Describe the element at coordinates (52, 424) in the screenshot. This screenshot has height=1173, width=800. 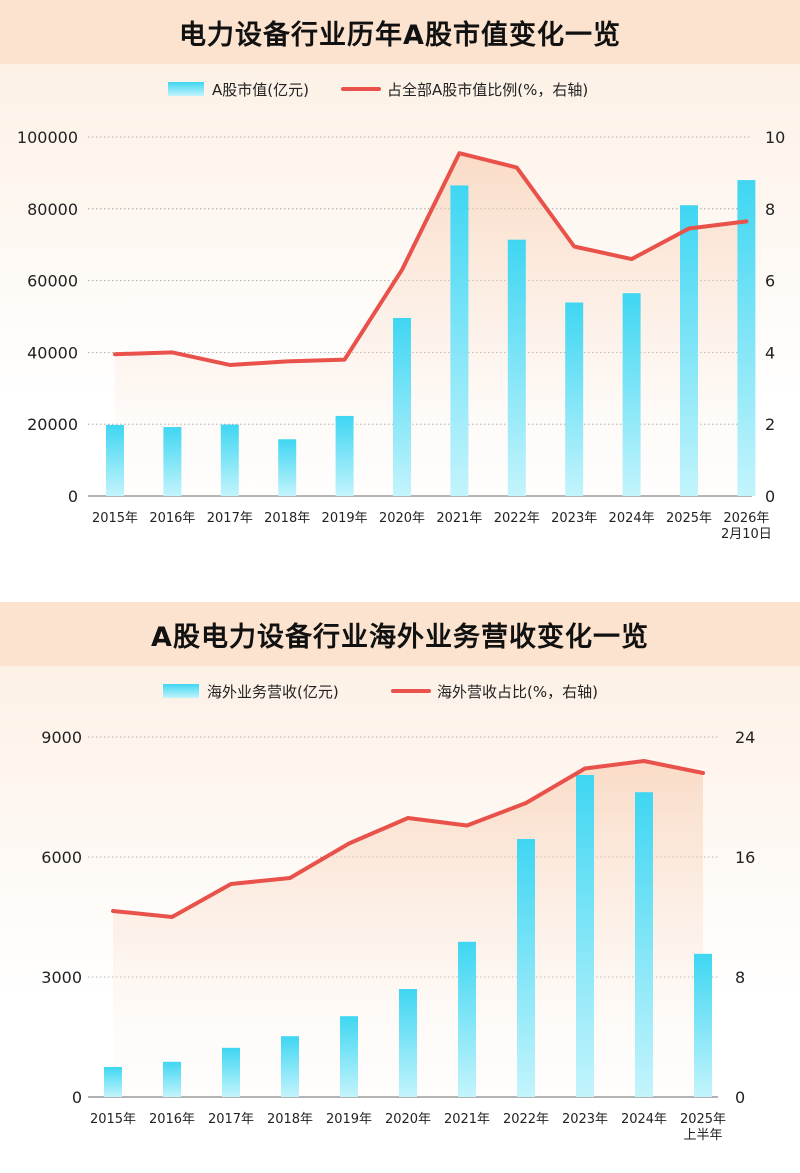
I see `y-left-tick: 20000` at that location.